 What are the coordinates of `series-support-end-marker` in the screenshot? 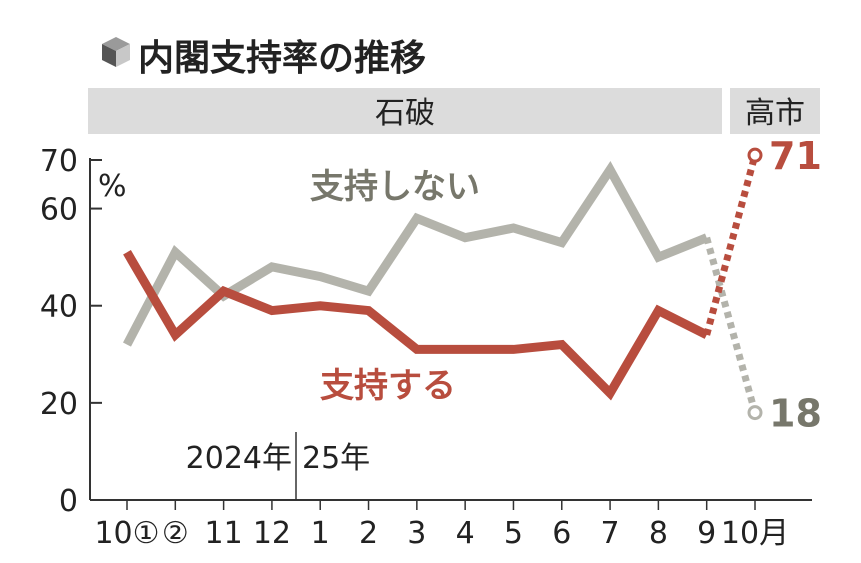 It's located at (755, 155).